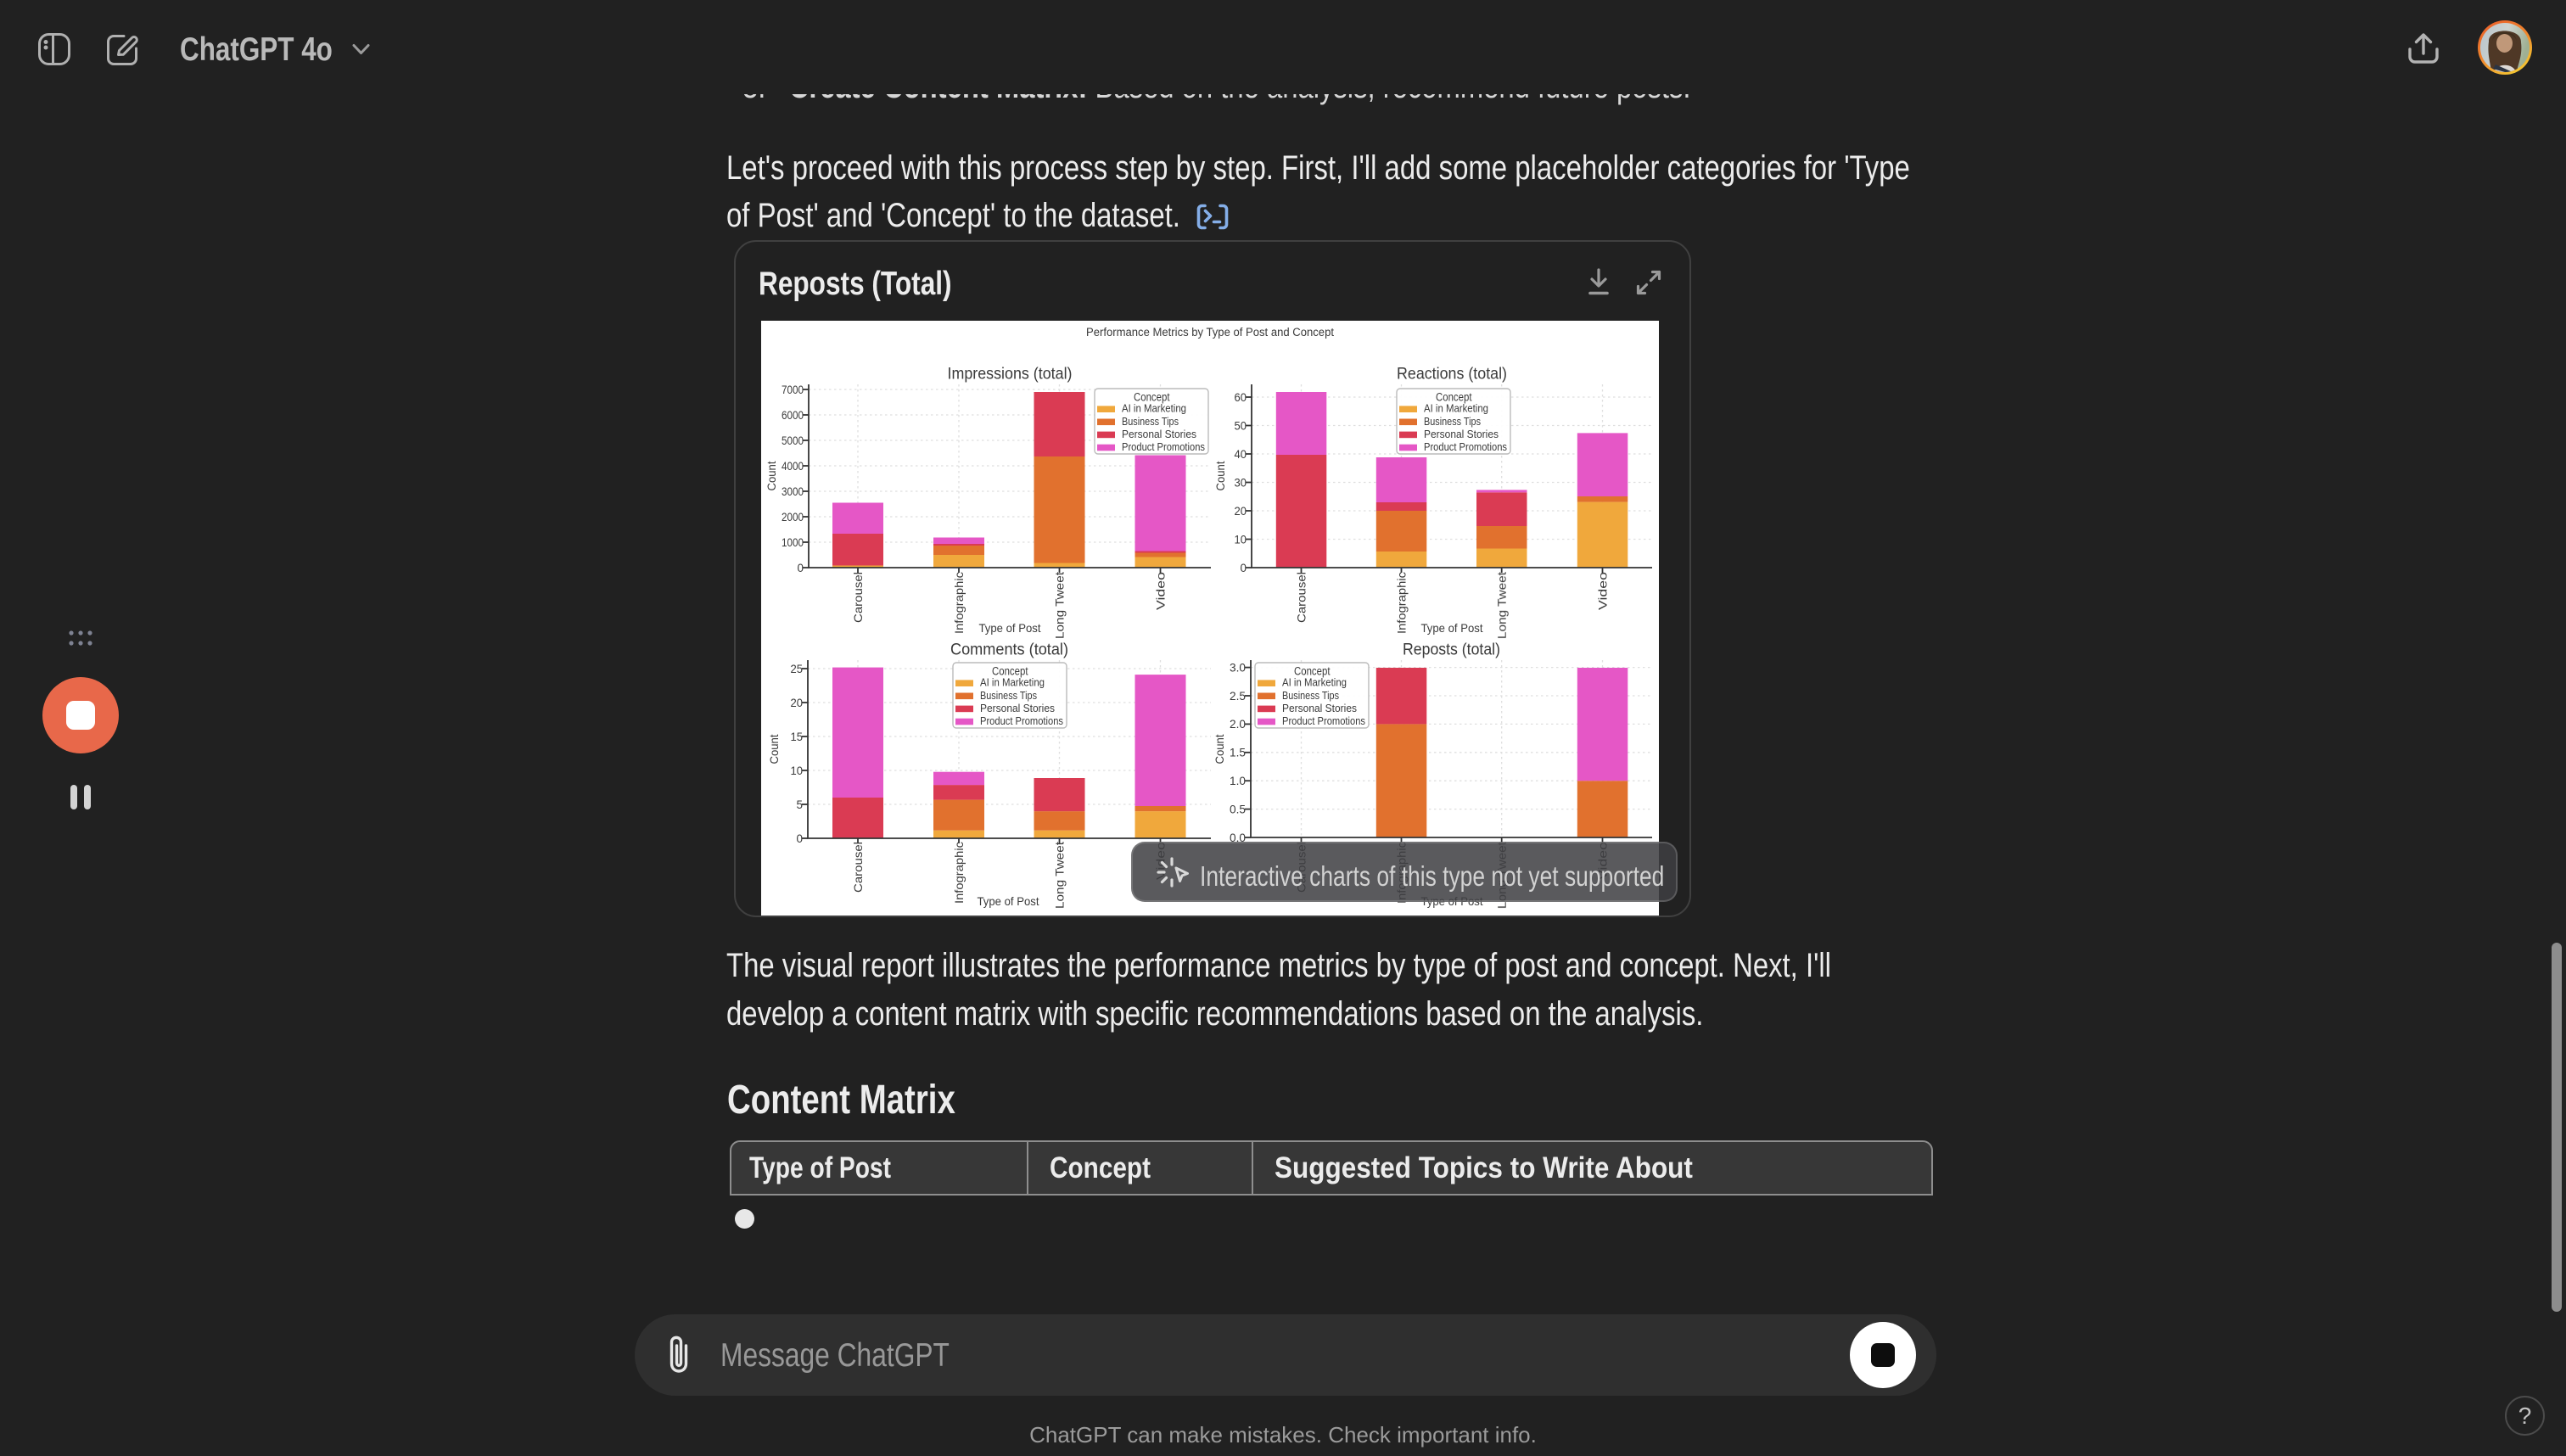  What do you see at coordinates (1241, 454) in the screenshot?
I see `svg-text: 40` at bounding box center [1241, 454].